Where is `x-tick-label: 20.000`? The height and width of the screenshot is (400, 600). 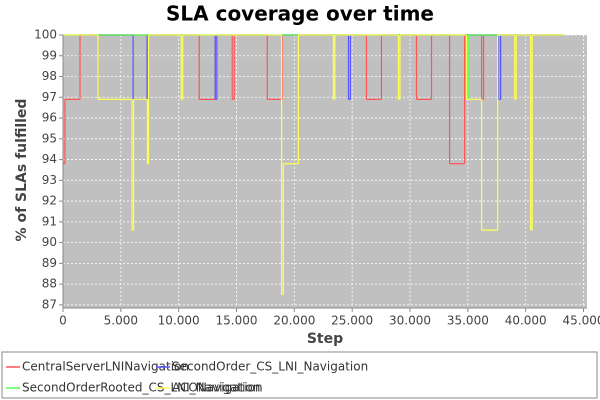
x-tick-label: 20.000 is located at coordinates (294, 321).